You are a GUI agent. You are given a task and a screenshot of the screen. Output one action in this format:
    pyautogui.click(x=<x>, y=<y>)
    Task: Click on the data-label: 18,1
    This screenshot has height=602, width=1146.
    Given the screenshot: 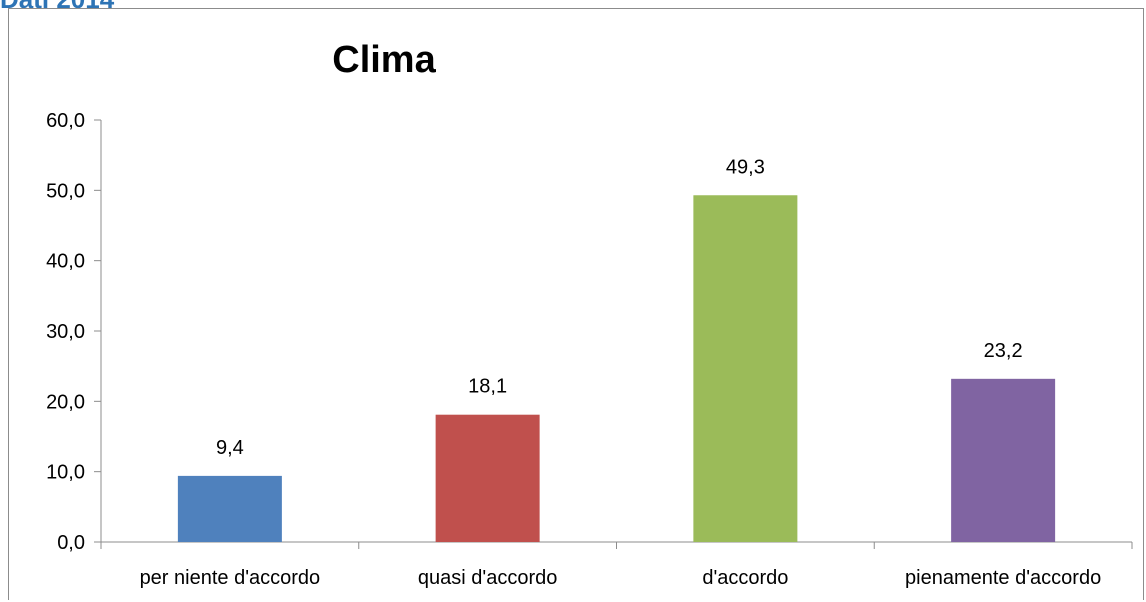 What is the action you would take?
    pyautogui.click(x=487, y=387)
    